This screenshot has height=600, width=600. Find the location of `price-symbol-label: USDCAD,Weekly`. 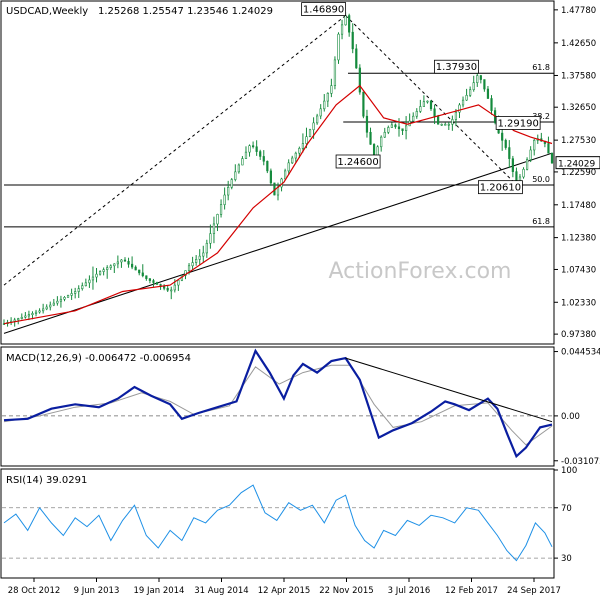

price-symbol-label: USDCAD,Weekly is located at coordinates (47, 11).